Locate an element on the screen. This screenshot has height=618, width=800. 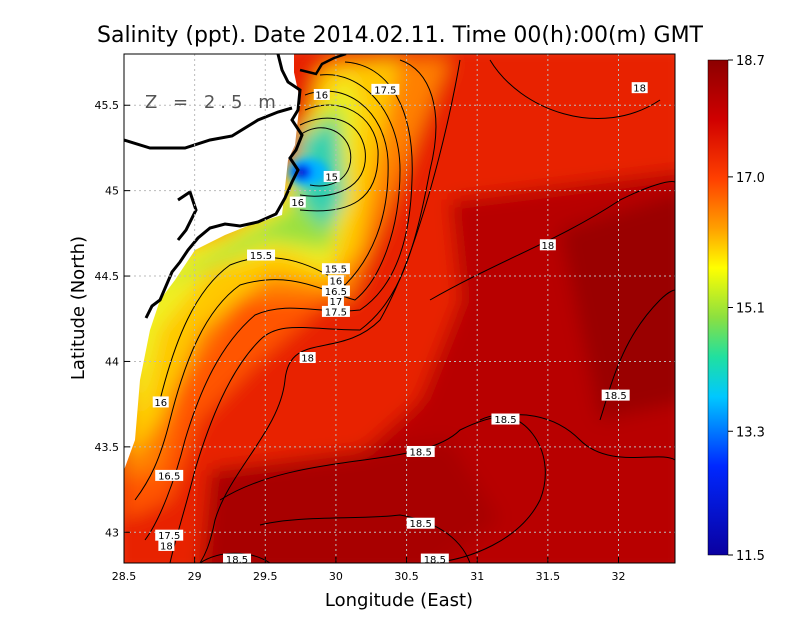
colorbar-tick-label: 18.7 is located at coordinates (750, 61).